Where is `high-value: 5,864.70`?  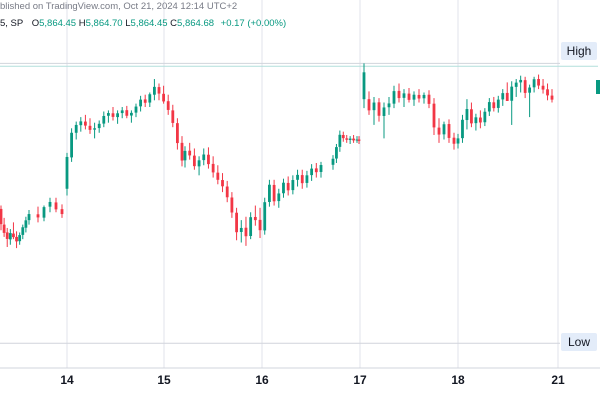
high-value: 5,864.70 is located at coordinates (104, 23).